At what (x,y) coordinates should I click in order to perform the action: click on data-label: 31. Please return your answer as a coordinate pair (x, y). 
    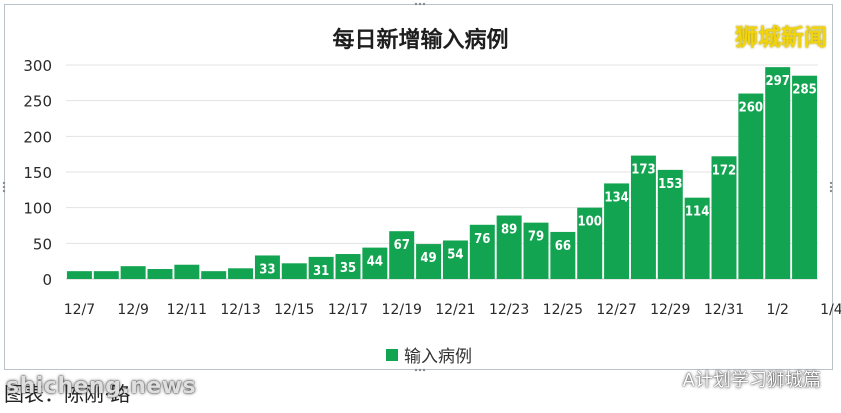
    Looking at the image, I should click on (321, 271).